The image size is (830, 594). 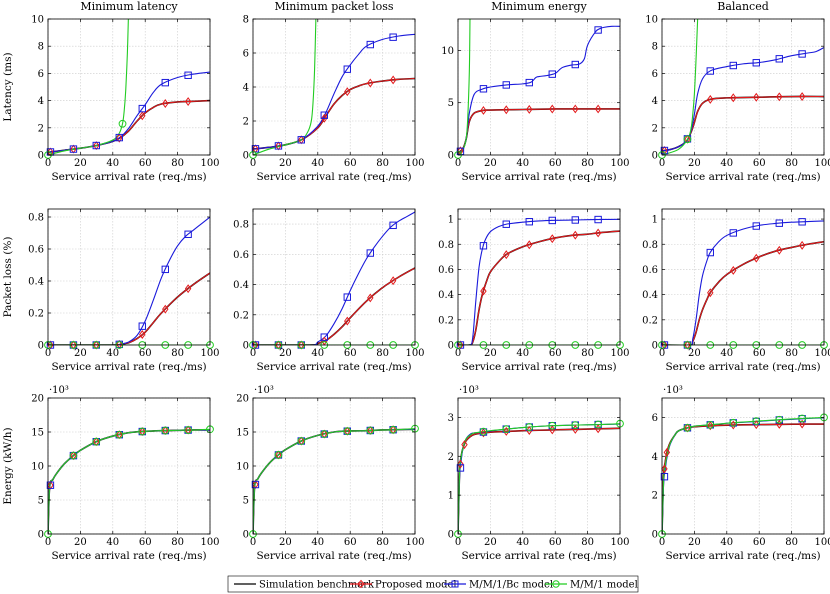 I want to click on legend-box, so click(x=433, y=584).